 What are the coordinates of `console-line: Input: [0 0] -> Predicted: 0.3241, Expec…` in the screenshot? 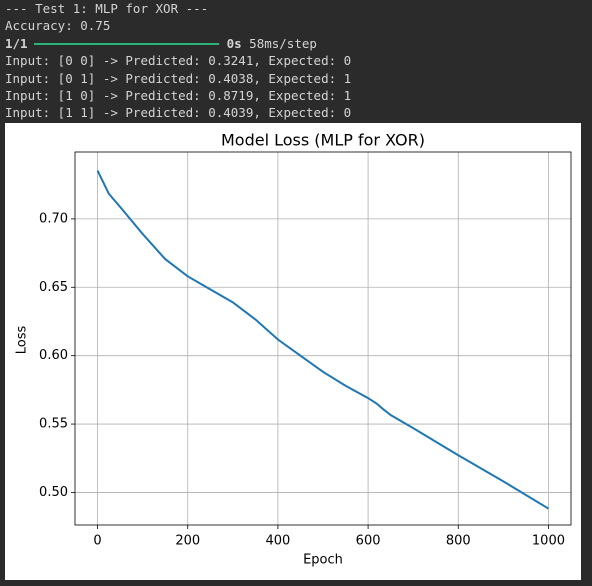 It's located at (178, 61).